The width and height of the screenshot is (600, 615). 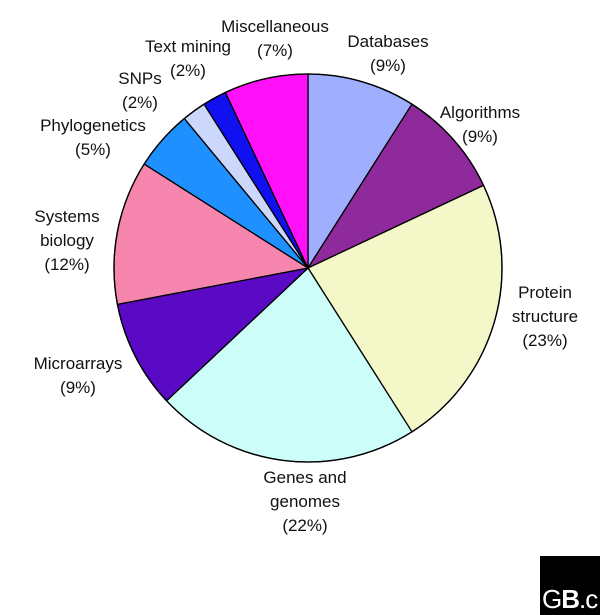 I want to click on publisher-logo-text: GB.c, so click(x=570, y=599).